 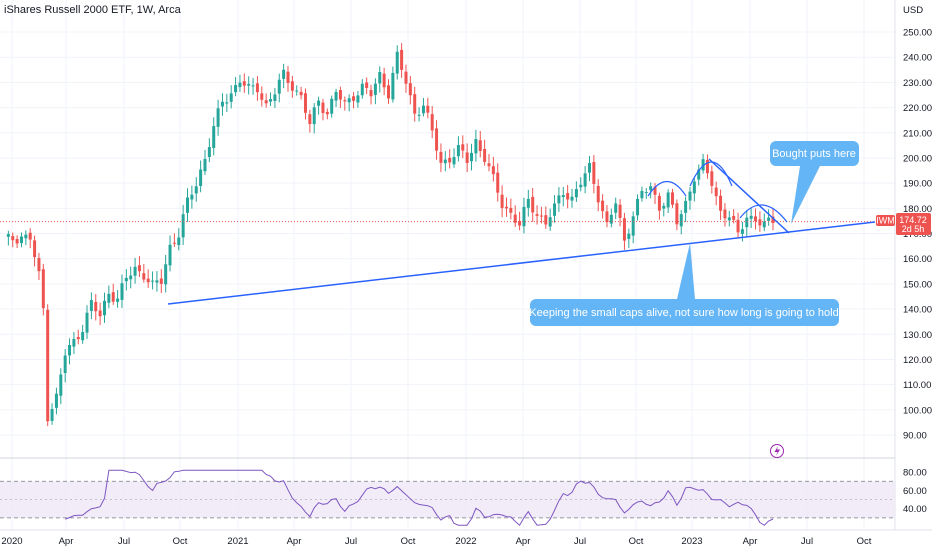 I want to click on price-tick-label: 220.00, so click(x=917, y=108).